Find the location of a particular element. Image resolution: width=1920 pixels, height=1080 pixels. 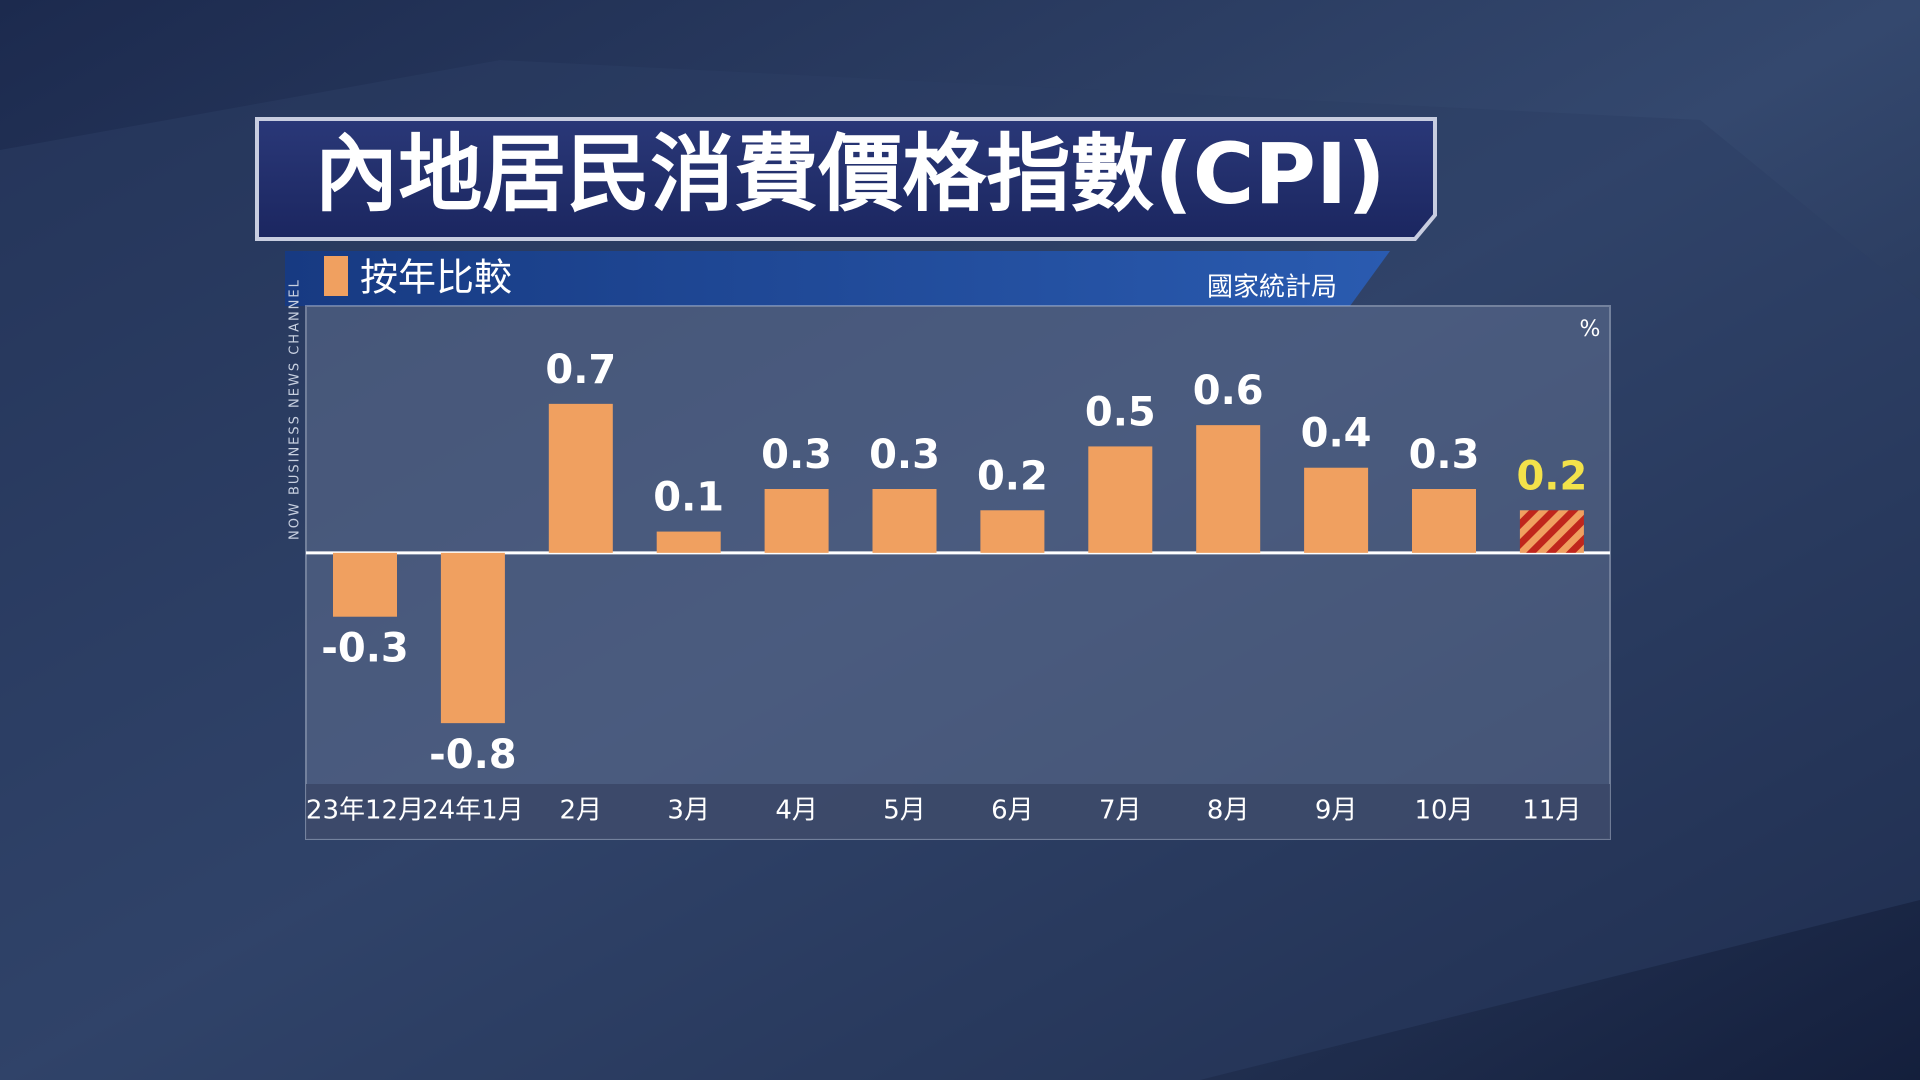

x-tick-label: 4月 is located at coordinates (796, 811).